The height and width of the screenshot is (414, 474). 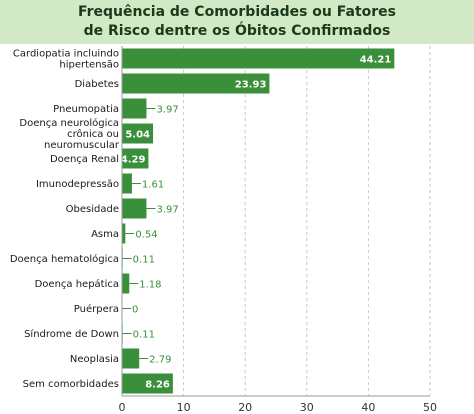 I want to click on data-label: 23.93, so click(x=251, y=85).